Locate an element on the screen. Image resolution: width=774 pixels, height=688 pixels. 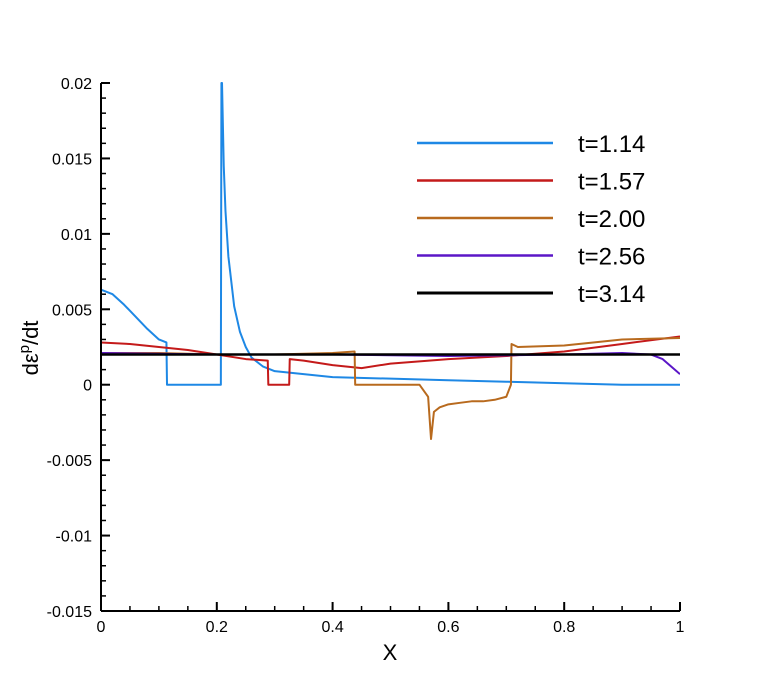
y-tick-label: 0.02 is located at coordinates (76, 84).